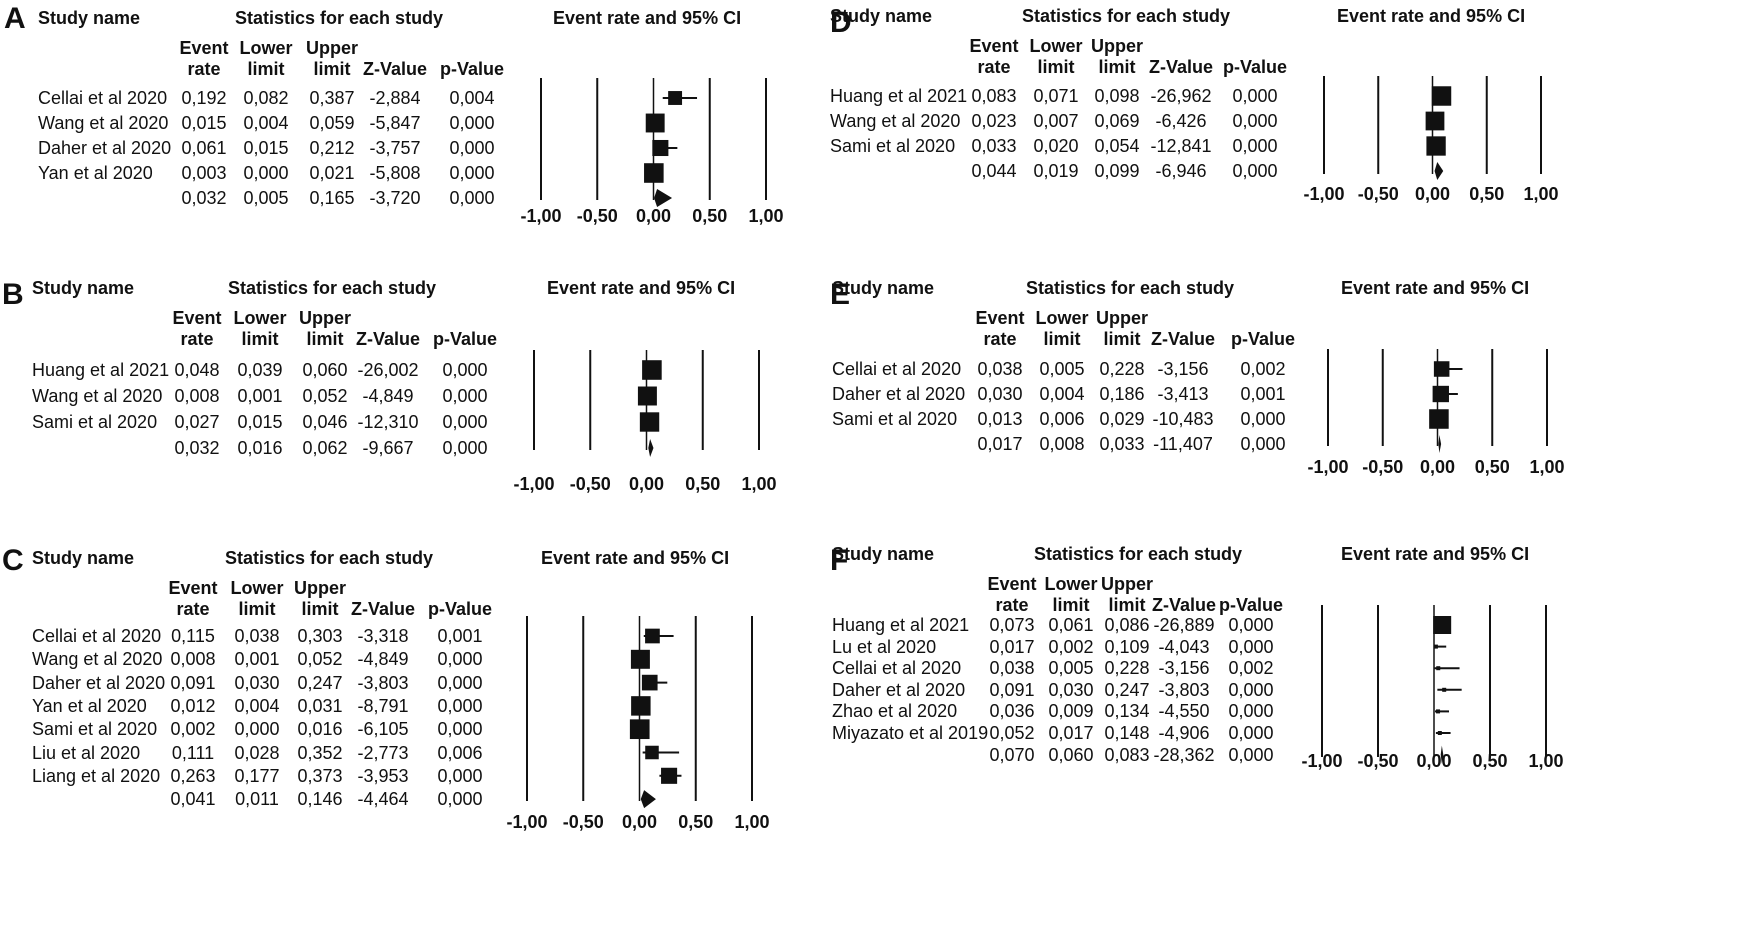  I want to click on z-value-cell: -3,156, so click(1184, 668).